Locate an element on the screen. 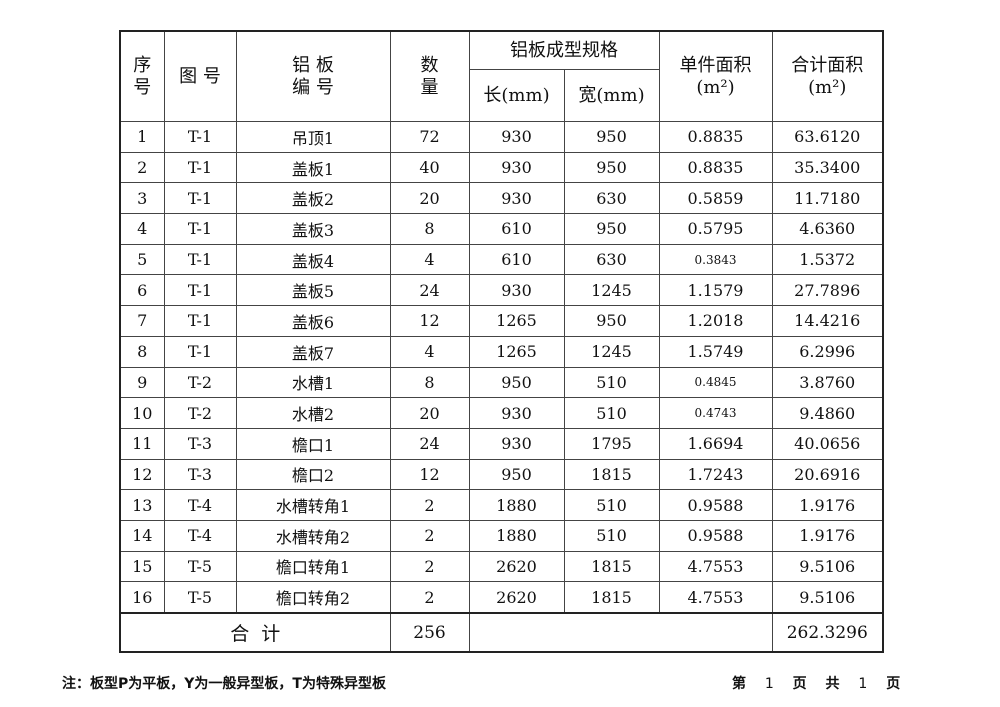 The width and height of the screenshot is (1000, 707). cell-unit-area: 1.5749 is located at coordinates (715, 351).